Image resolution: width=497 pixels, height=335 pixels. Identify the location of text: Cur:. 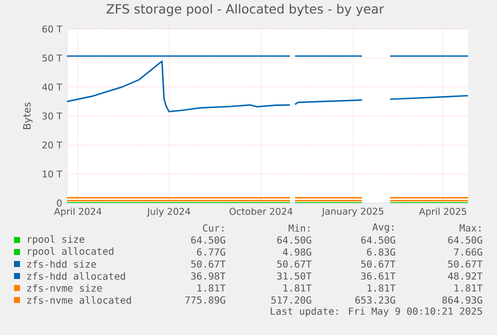
(213, 228).